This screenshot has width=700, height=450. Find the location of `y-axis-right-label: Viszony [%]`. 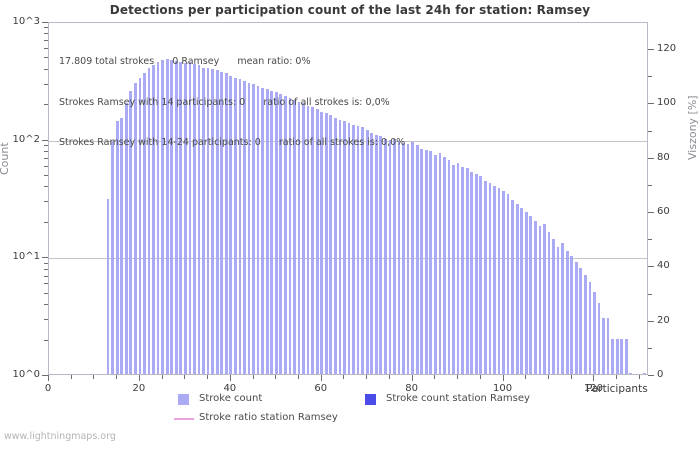

y-axis-right-label: Viszony [%] is located at coordinates (692, 127).